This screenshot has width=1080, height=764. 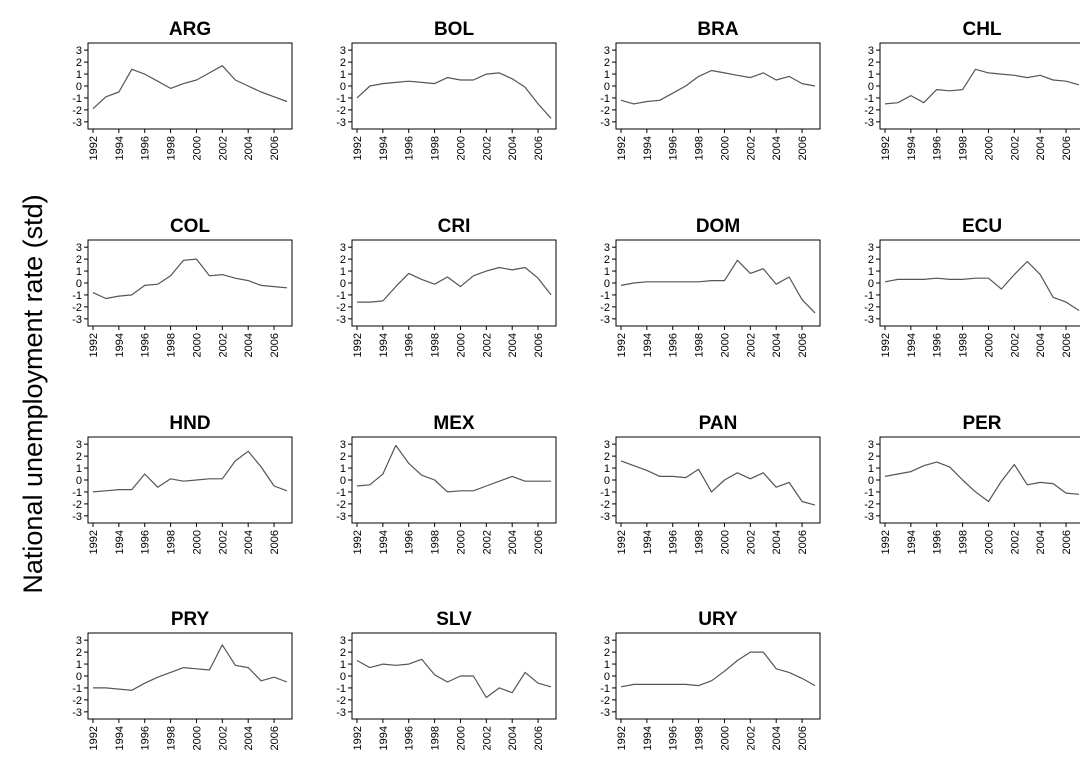 I want to click on plot-frame-slv, so click(x=454, y=676).